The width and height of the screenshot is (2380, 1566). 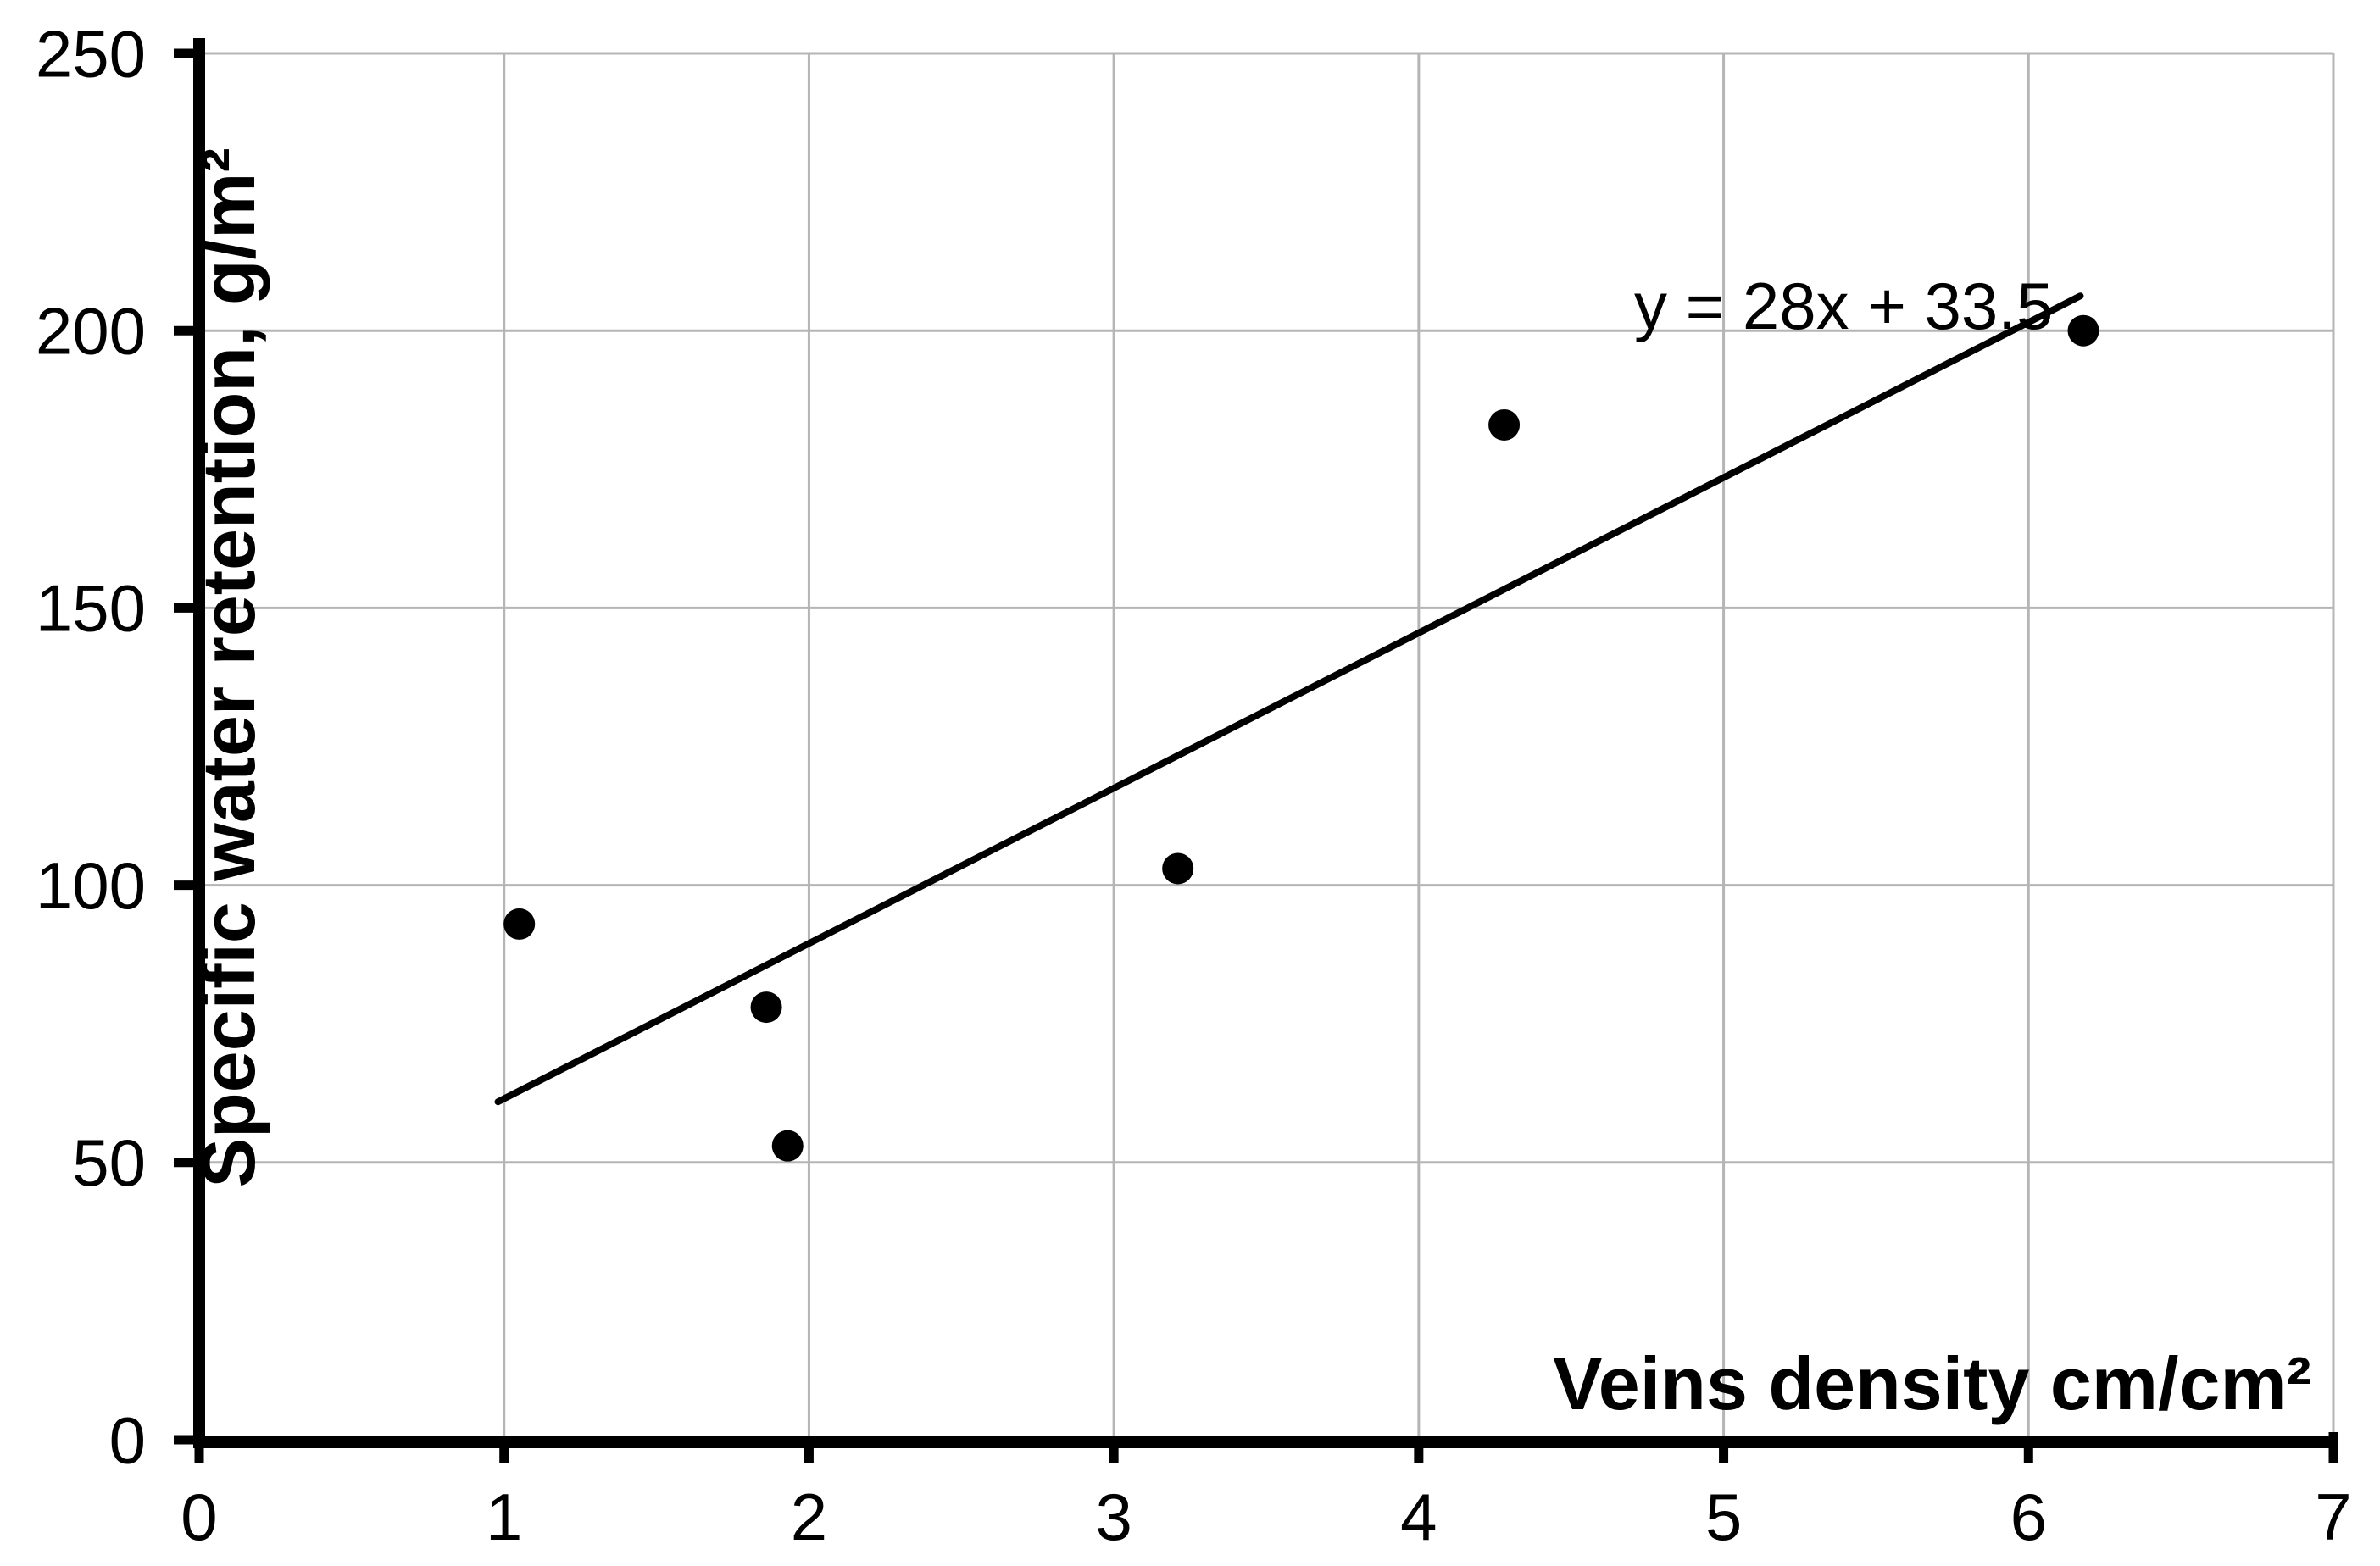 What do you see at coordinates (91, 53) in the screenshot?
I see `y-tick-label: 250` at bounding box center [91, 53].